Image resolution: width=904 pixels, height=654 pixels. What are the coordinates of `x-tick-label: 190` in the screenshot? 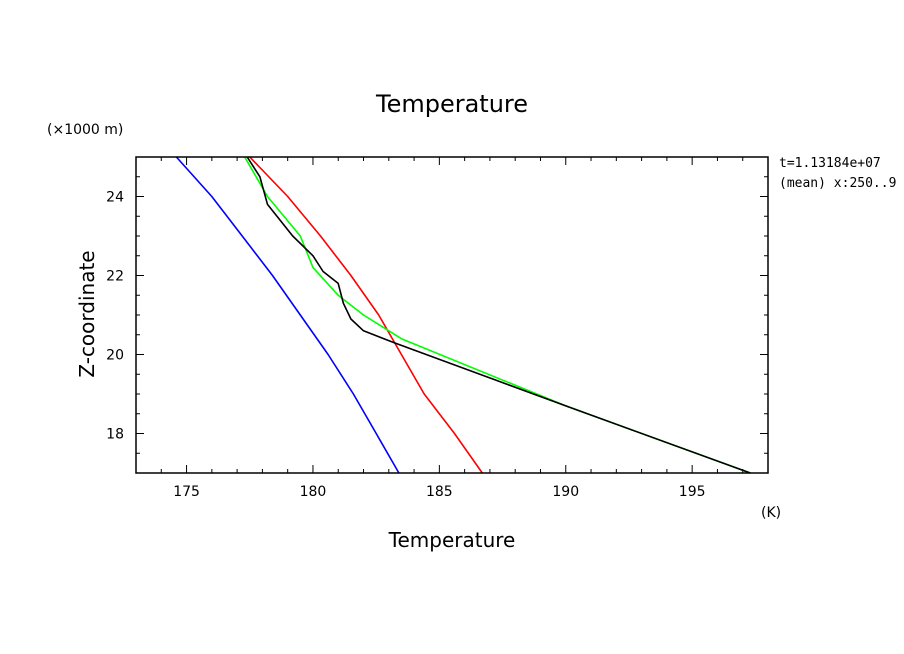 It's located at (565, 492).